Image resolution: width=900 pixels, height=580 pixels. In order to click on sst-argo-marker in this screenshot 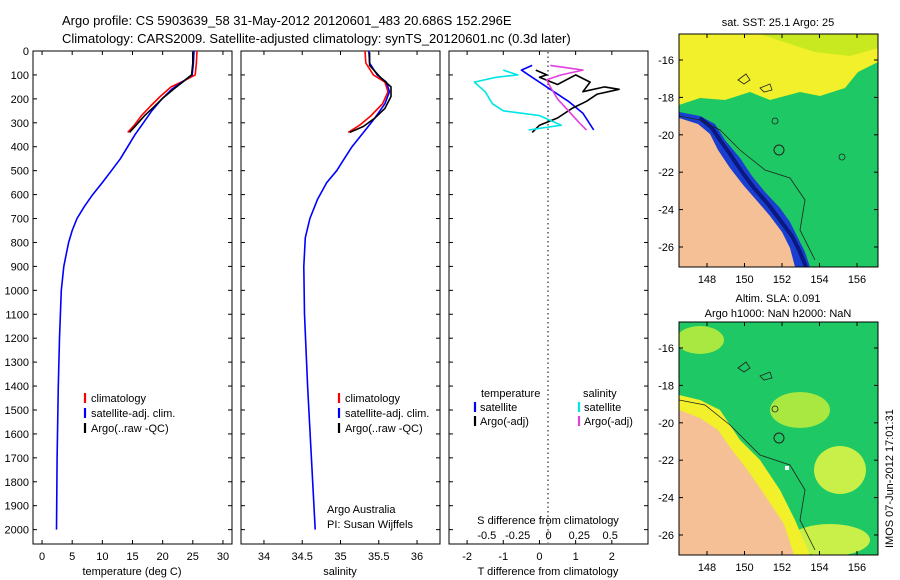, I will do `click(779, 150)`.